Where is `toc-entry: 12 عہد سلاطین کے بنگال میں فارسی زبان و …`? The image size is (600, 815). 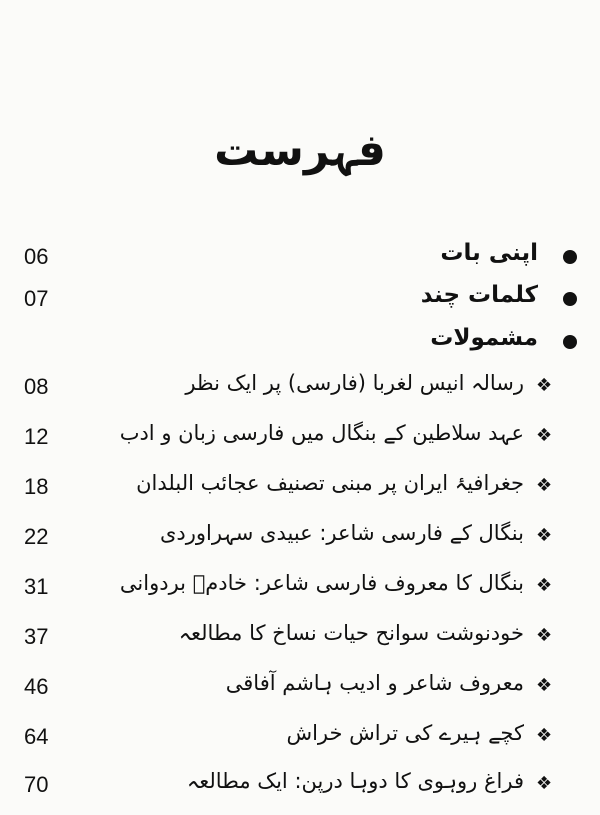
toc-entry: 12 عہد سلاطین کے بنگال میں فارسی زبان و … is located at coordinates (300, 438).